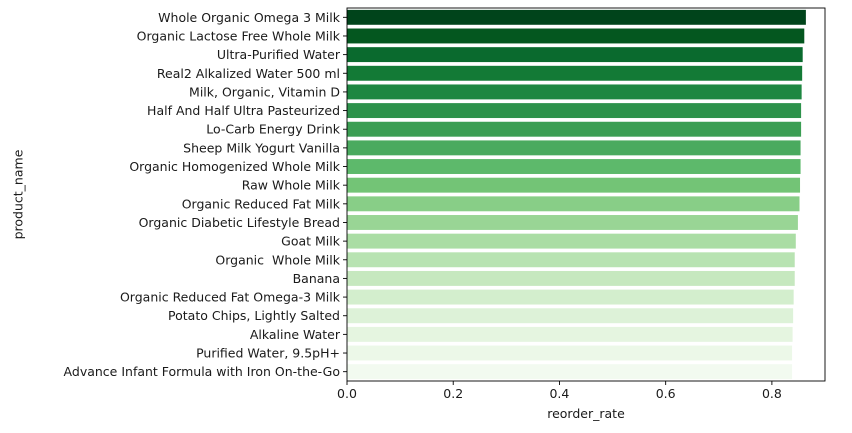  Describe the element at coordinates (279, 54) in the screenshot. I see `y-tick-label: Ultra-Purified Water` at that location.